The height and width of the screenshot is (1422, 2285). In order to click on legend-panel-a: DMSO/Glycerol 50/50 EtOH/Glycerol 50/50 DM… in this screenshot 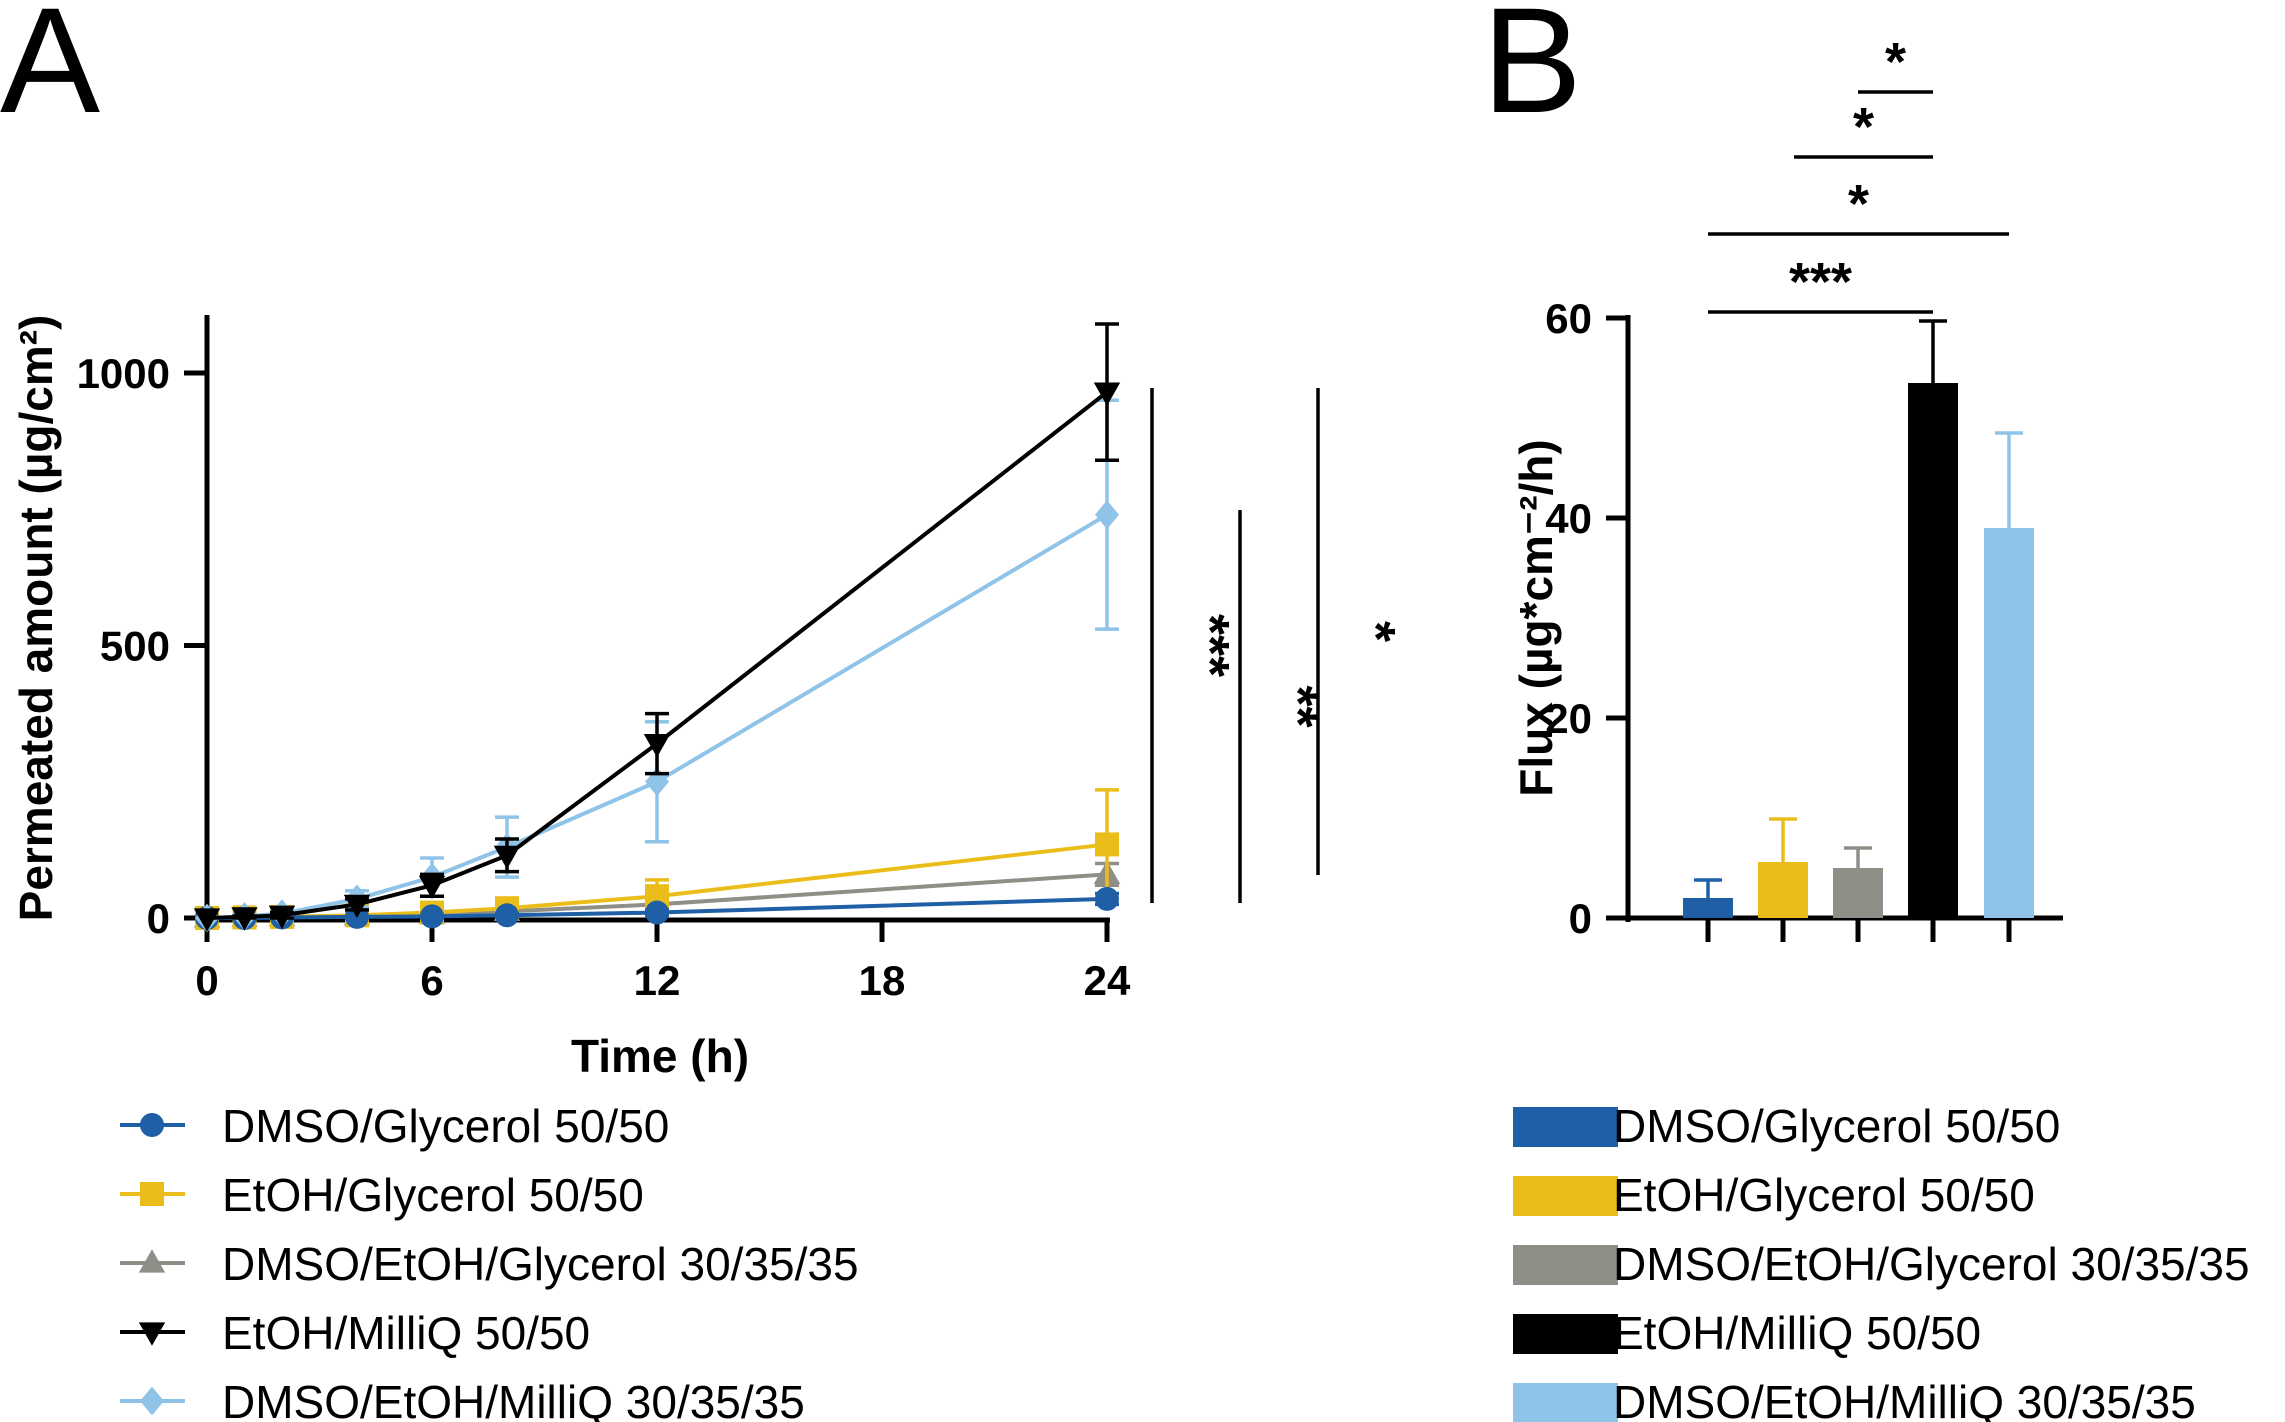, I will do `click(489, 1261)`.